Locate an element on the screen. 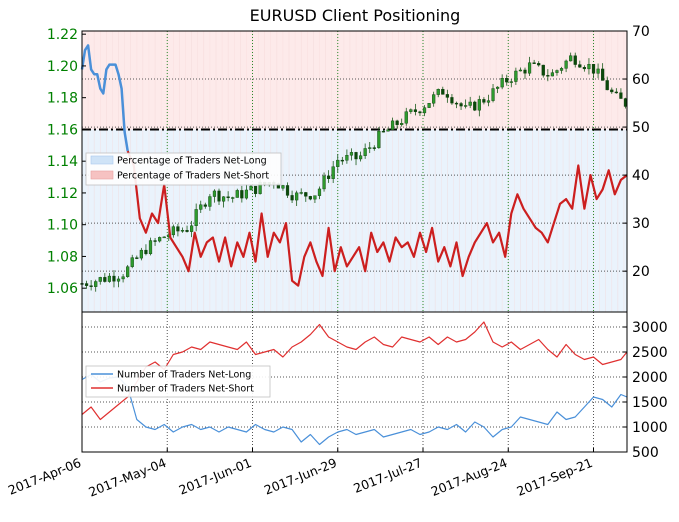 The width and height of the screenshot is (679, 522). x-tick-label: 2017-Jun-01 is located at coordinates (215, 476).